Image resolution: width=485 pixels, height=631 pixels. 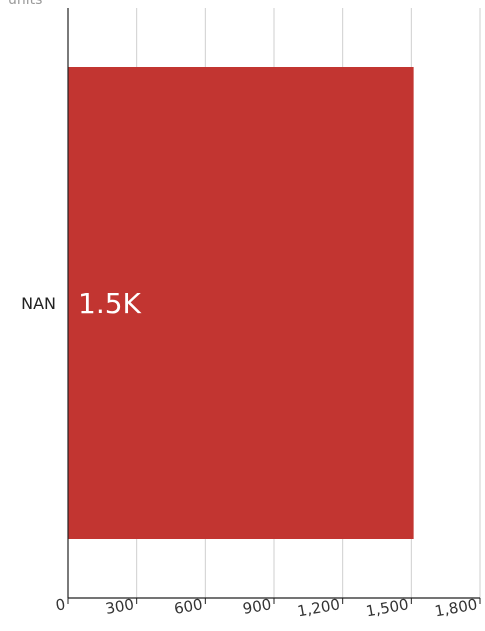 What do you see at coordinates (387, 607) in the screenshot?
I see `x-tick-label-5: 1,500` at bounding box center [387, 607].